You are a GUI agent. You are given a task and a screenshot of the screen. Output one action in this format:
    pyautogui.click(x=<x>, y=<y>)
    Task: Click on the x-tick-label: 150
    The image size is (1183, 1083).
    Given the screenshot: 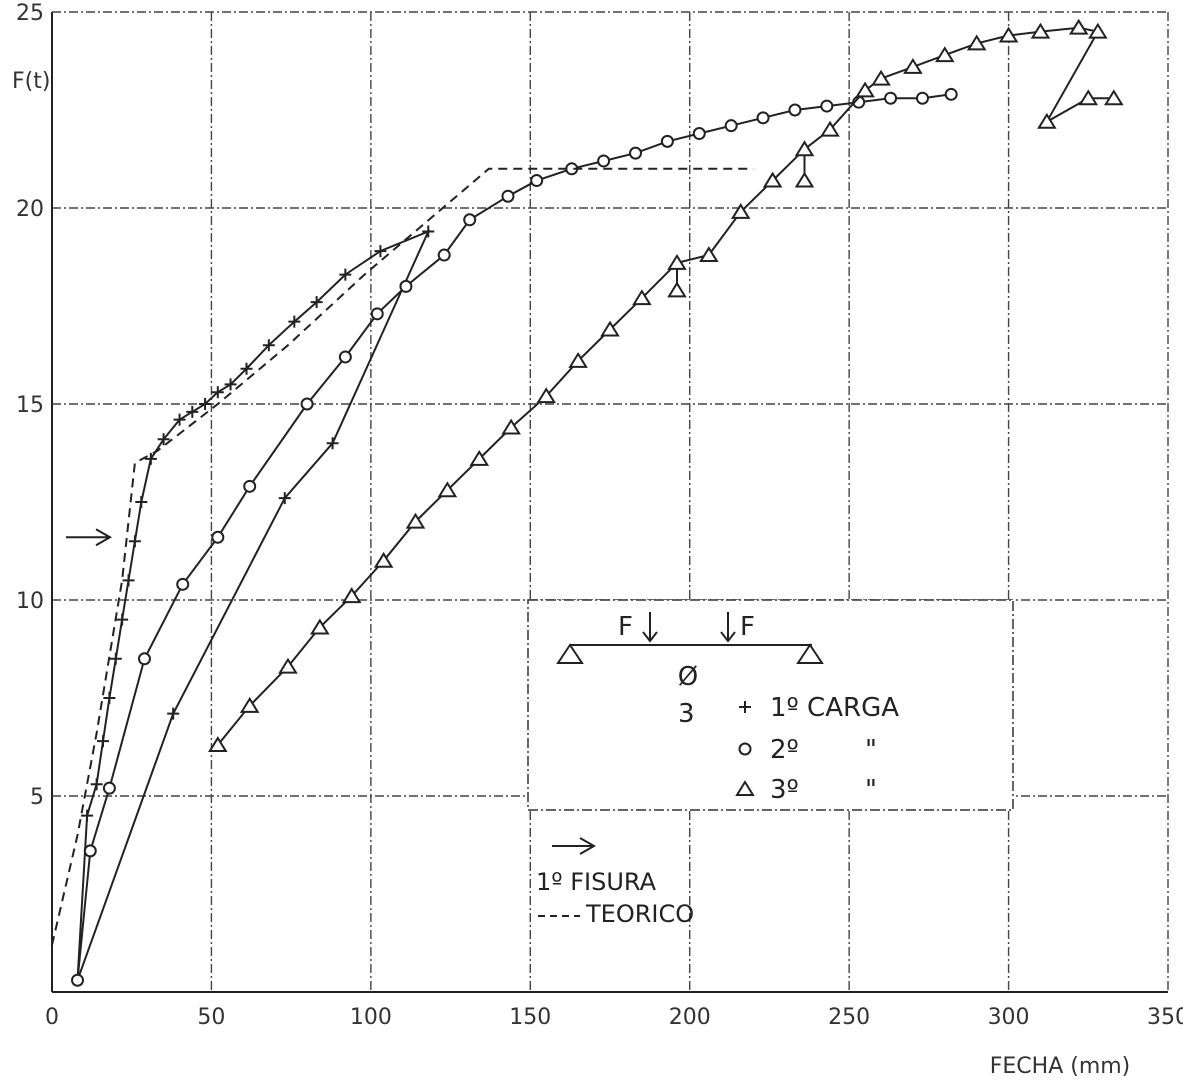 What is the action you would take?
    pyautogui.click(x=530, y=1017)
    